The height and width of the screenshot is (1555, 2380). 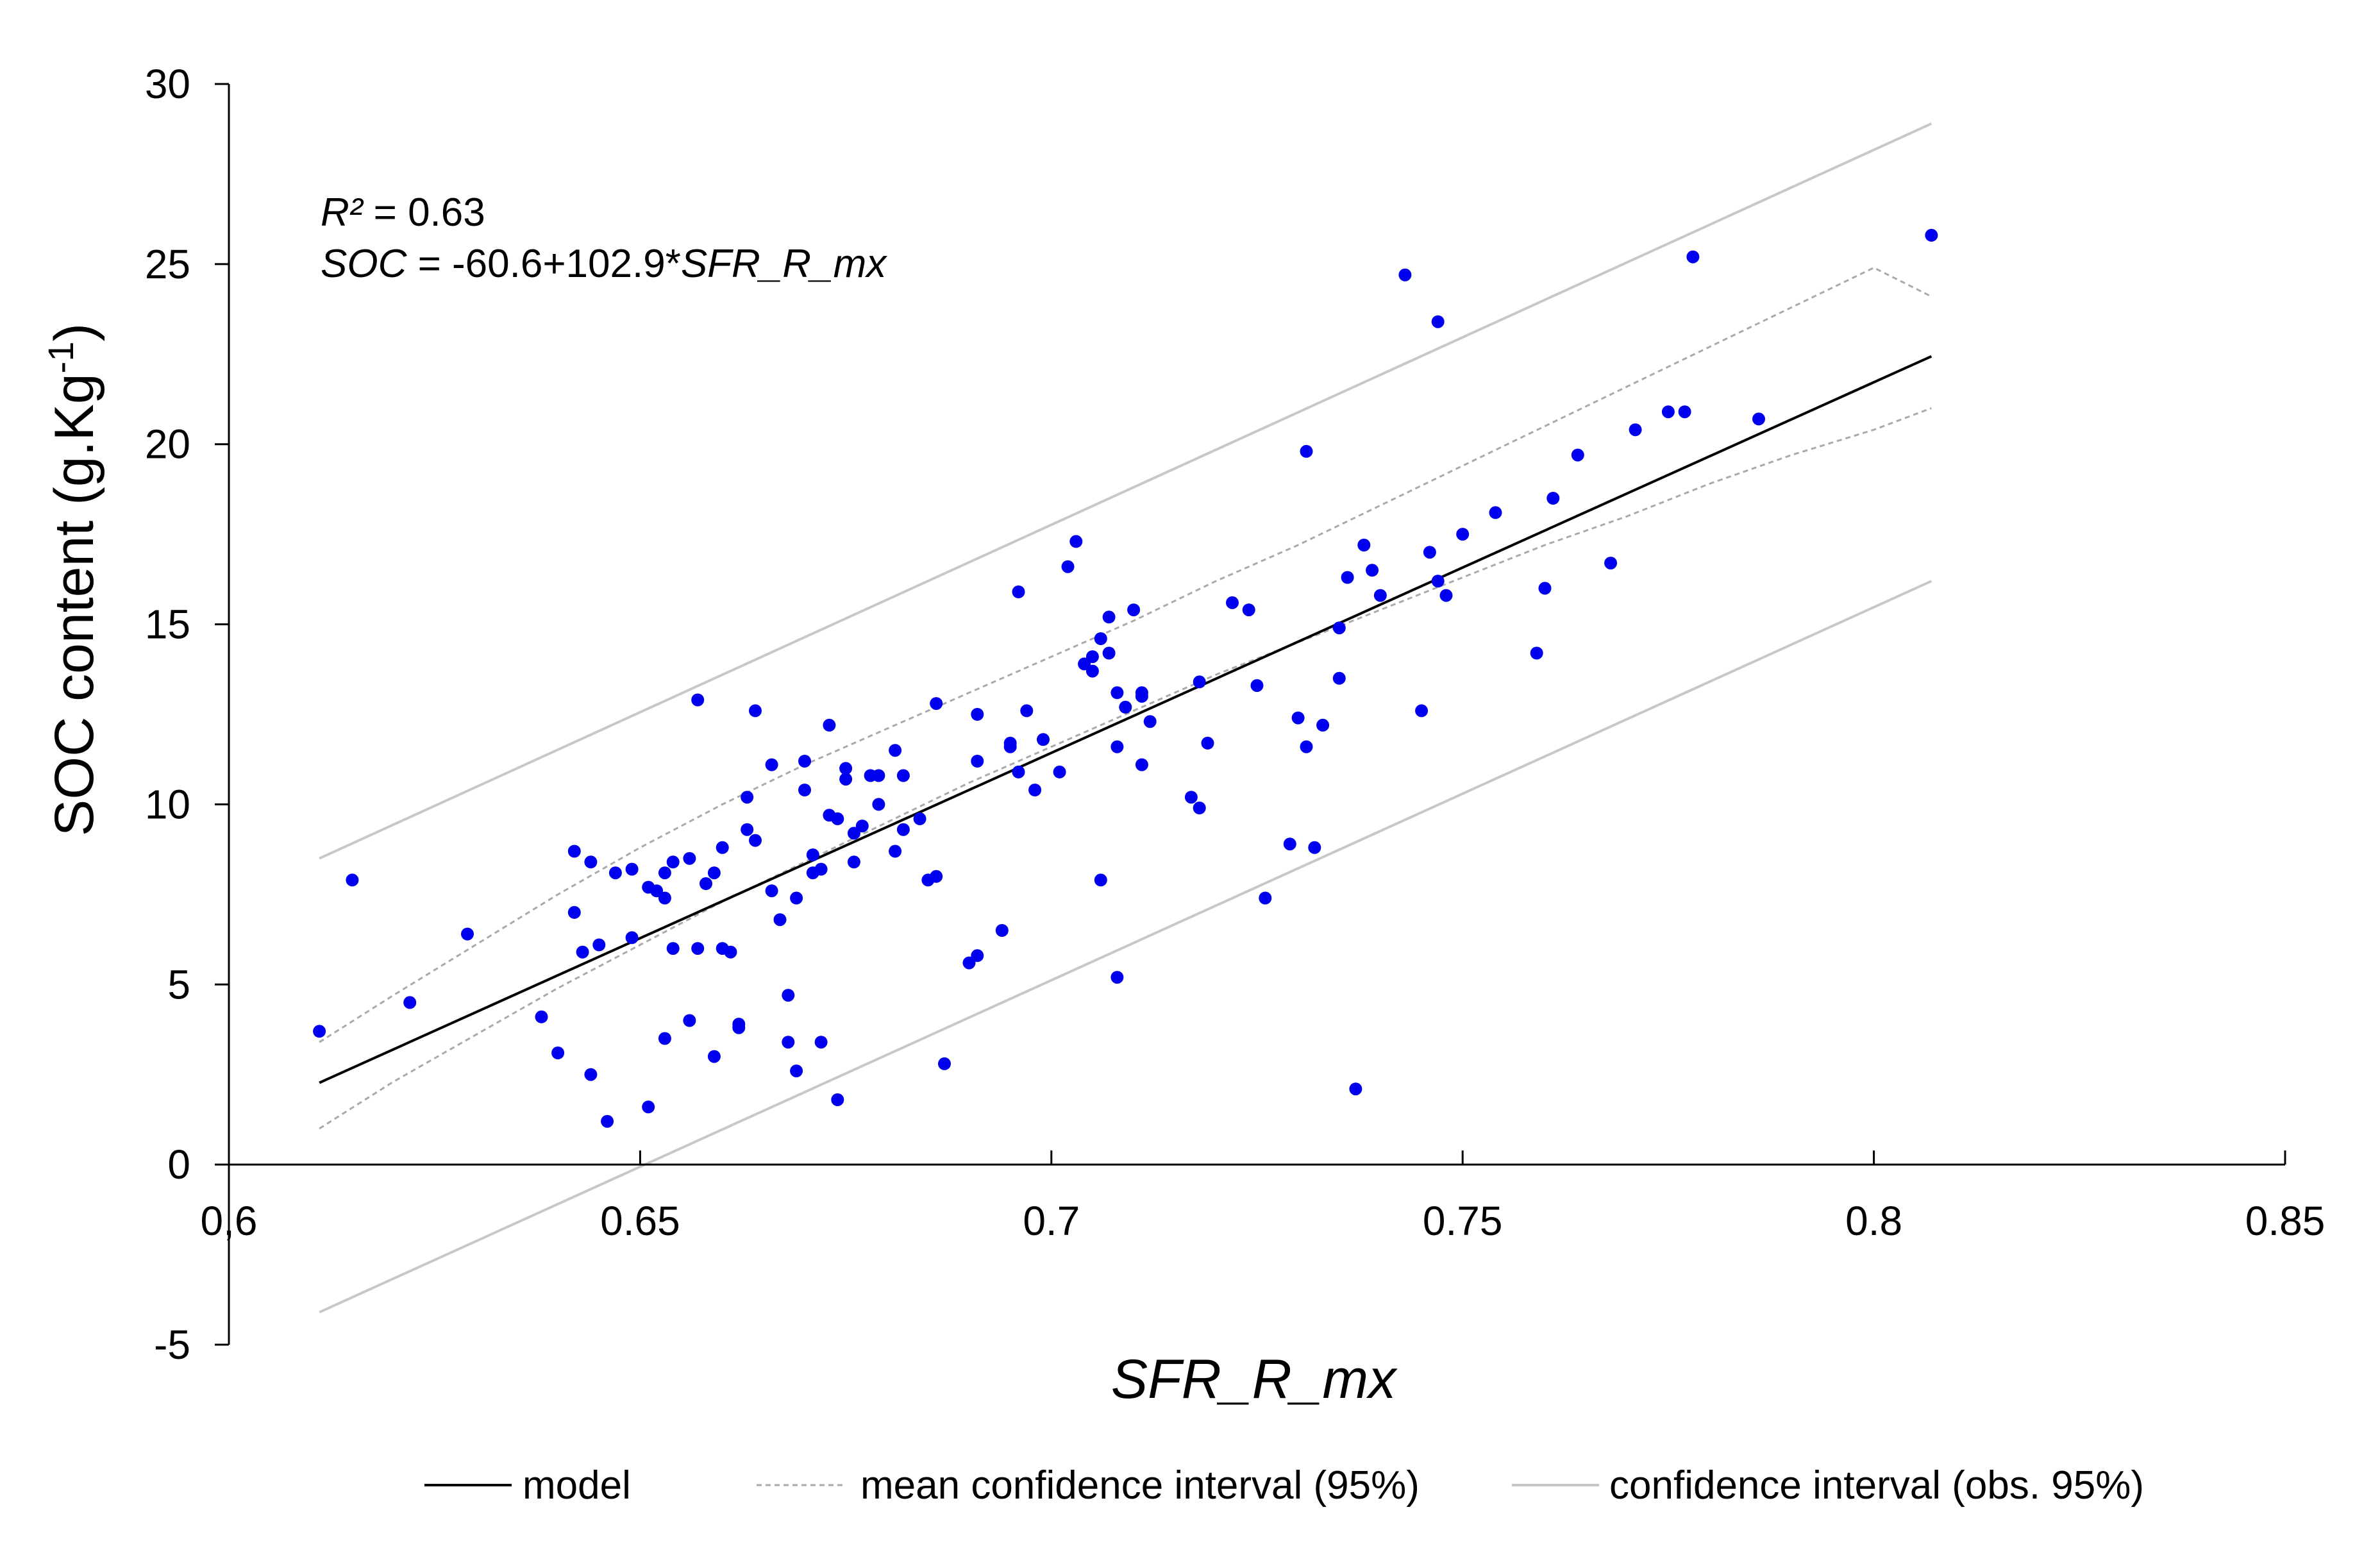 What do you see at coordinates (577, 1485) in the screenshot?
I see `legend-model-label: model` at bounding box center [577, 1485].